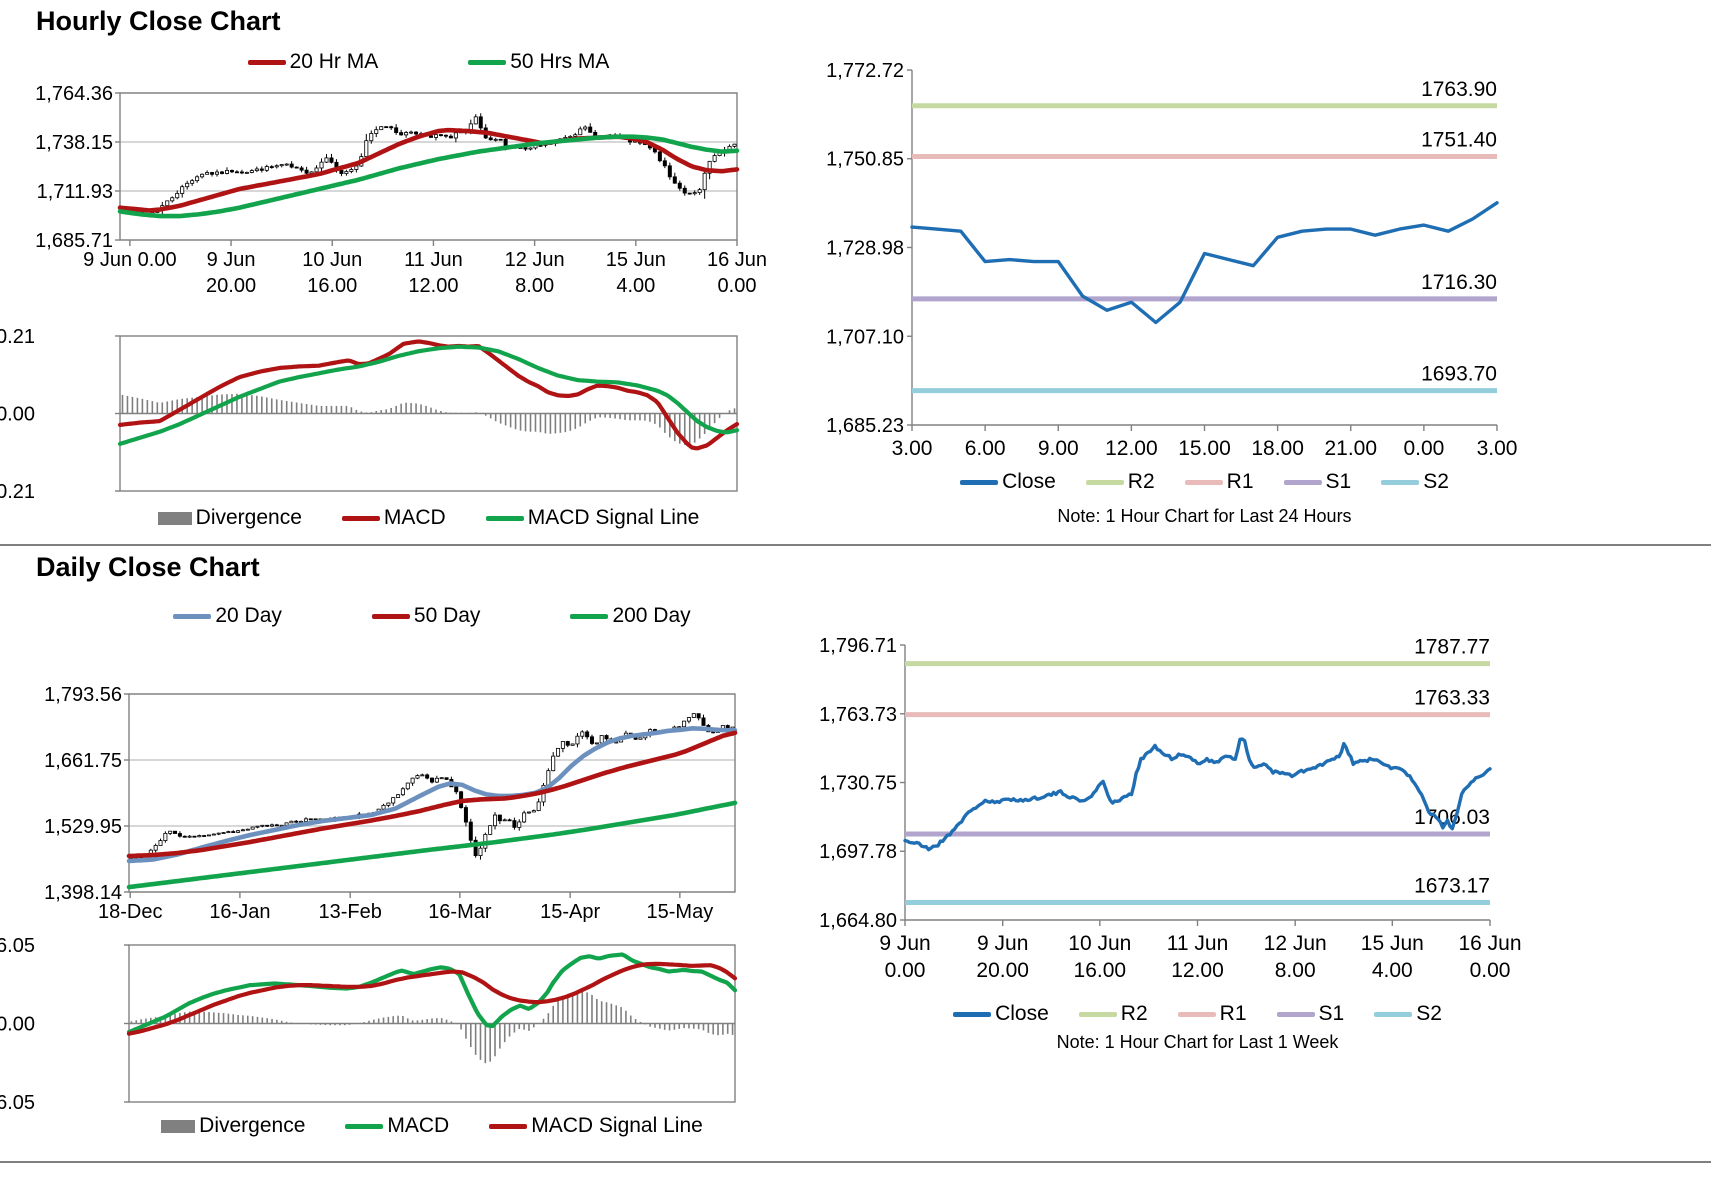 The width and height of the screenshot is (1711, 1178). I want to click on series-50-day, so click(432, 794).